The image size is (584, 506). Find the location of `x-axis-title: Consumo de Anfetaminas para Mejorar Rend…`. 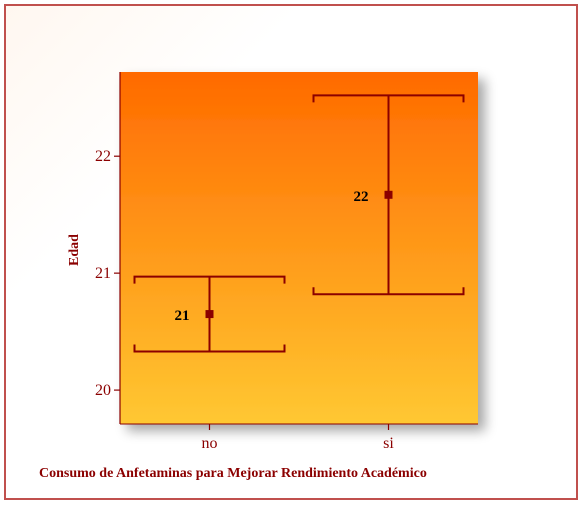

x-axis-title: Consumo de Anfetaminas para Mejorar Rend… is located at coordinates (233, 473).